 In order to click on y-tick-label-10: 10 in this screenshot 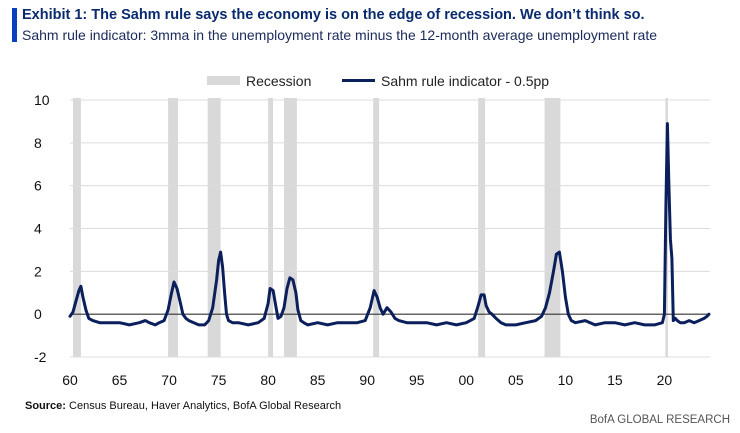, I will do `click(42, 100)`.